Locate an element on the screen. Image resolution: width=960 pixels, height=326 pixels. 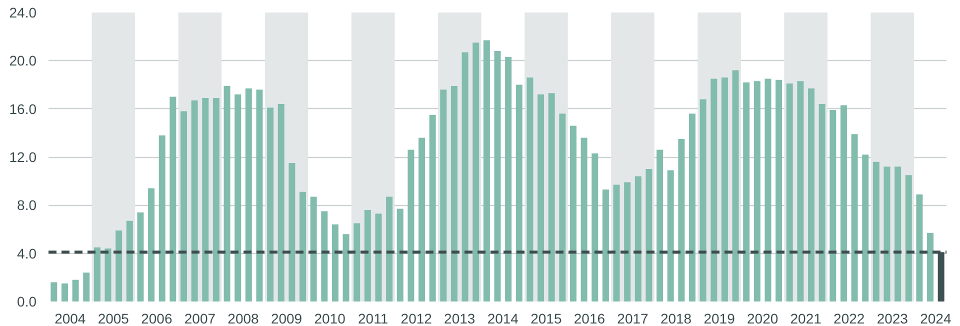
x-tick-label: 2012 is located at coordinates (416, 318).